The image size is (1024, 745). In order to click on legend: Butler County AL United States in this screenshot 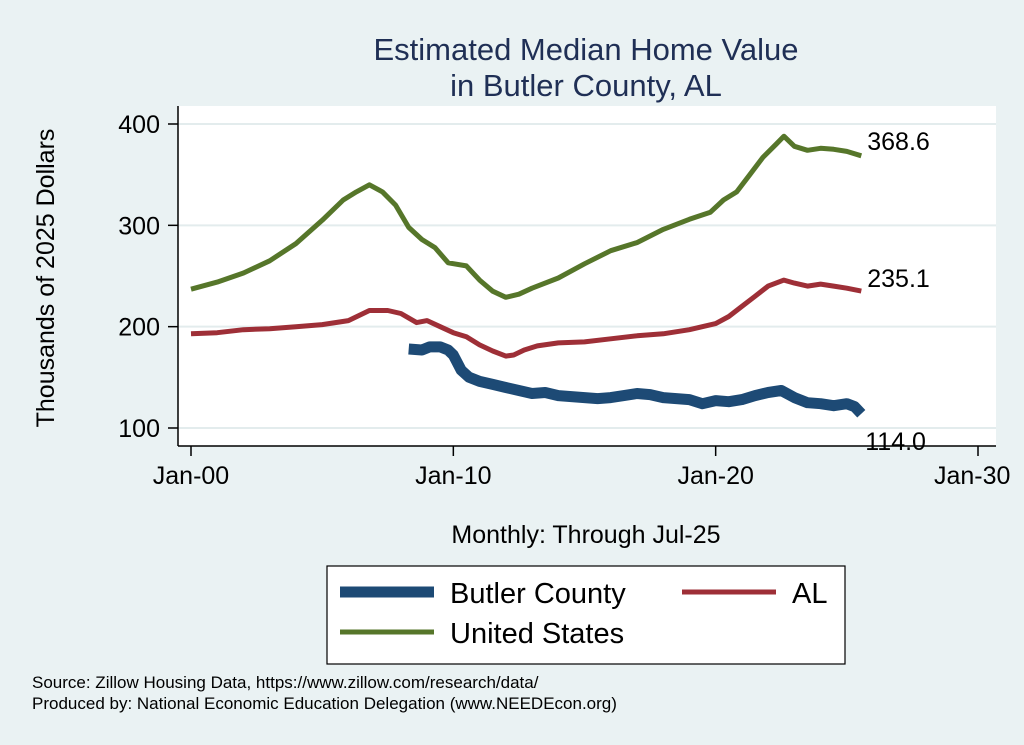, I will do `click(586, 615)`.